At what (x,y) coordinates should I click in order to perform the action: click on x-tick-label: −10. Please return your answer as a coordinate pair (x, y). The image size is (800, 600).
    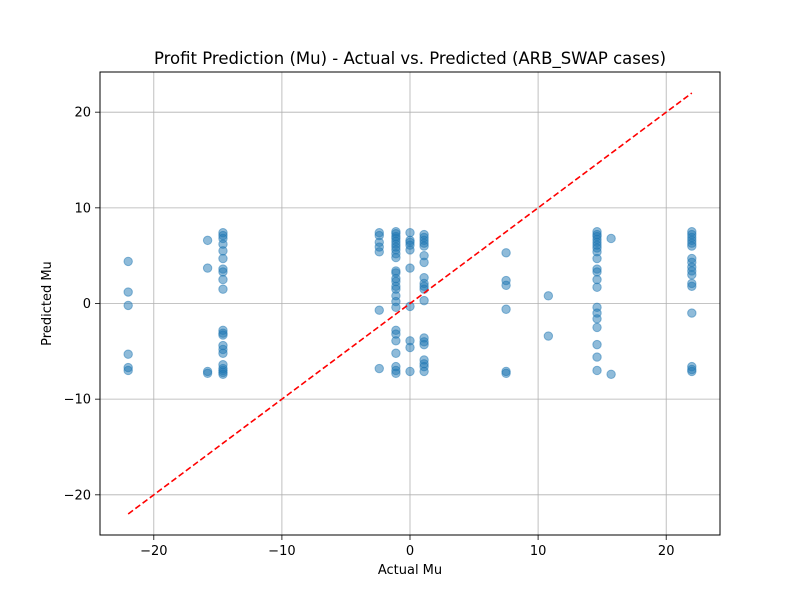
    Looking at the image, I should click on (281, 551).